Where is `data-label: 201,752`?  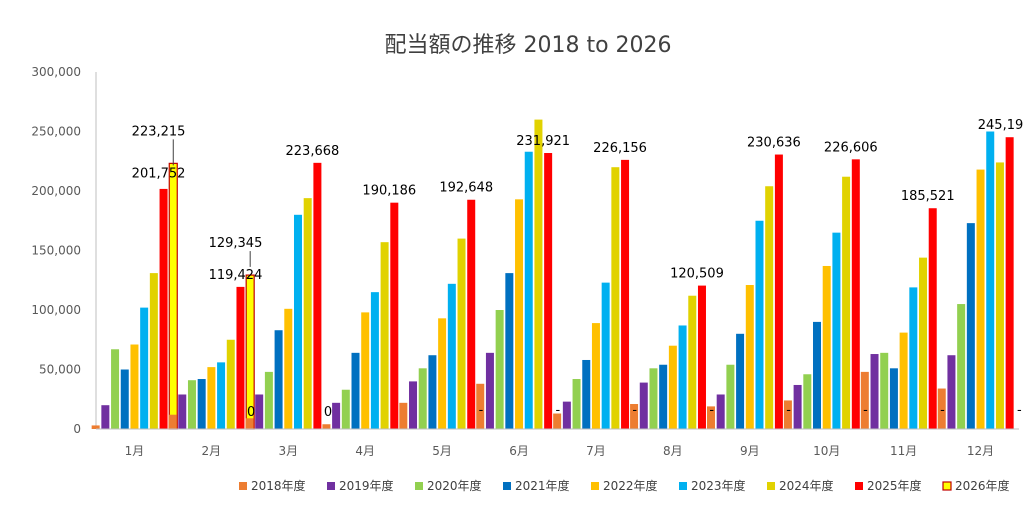 data-label: 201,752 is located at coordinates (159, 173).